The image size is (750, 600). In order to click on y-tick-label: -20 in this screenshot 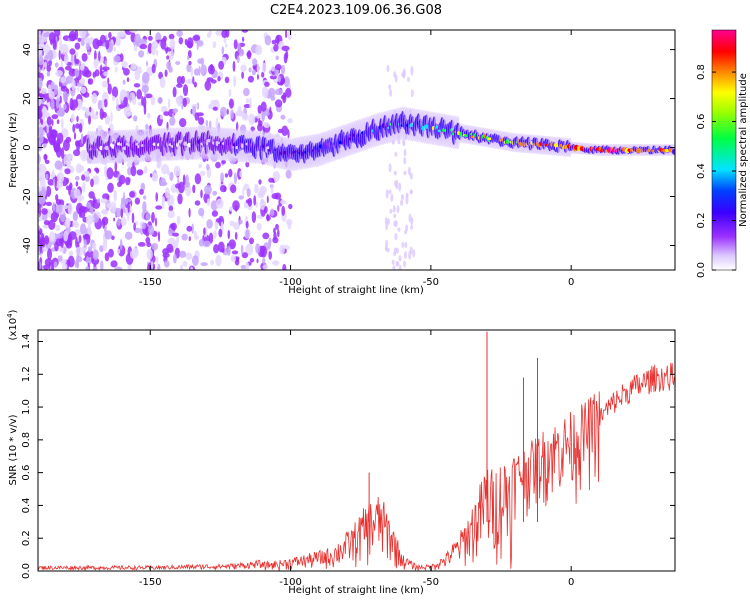, I will do `click(27, 196)`.